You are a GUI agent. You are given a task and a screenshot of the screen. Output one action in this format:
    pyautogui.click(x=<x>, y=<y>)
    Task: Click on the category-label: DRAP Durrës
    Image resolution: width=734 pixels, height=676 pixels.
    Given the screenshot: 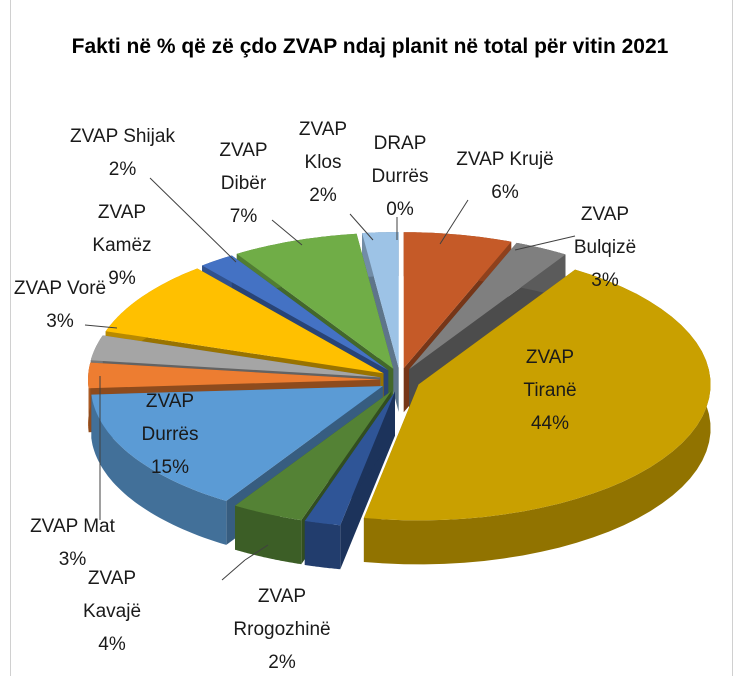 What is the action you would take?
    pyautogui.click(x=400, y=160)
    